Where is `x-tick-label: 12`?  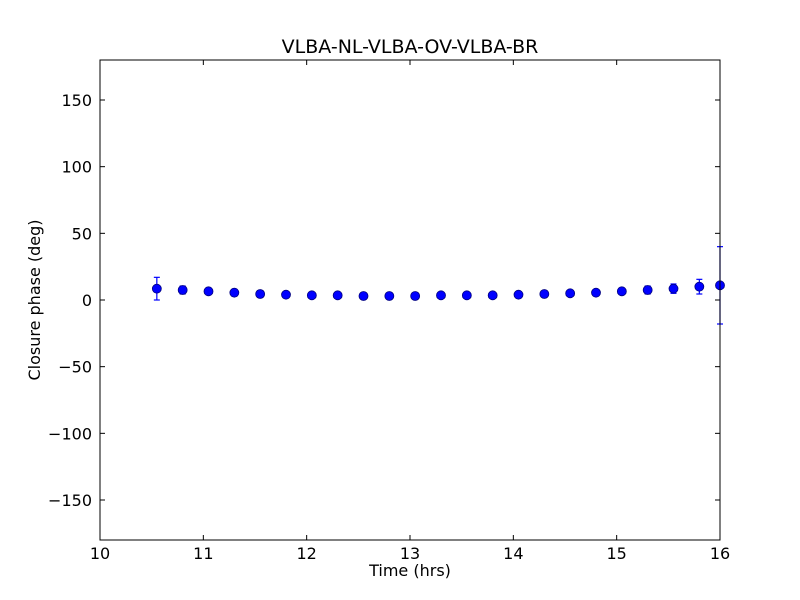 x-tick-label: 12 is located at coordinates (306, 553).